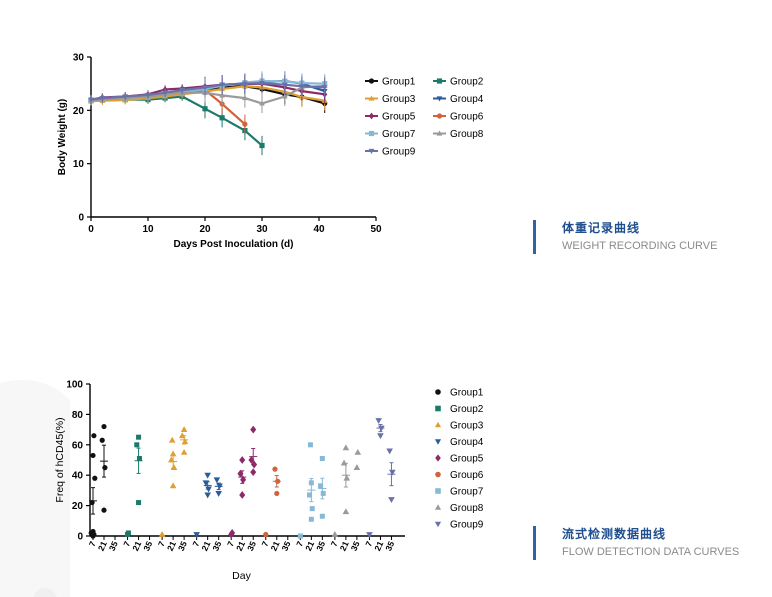 This screenshot has width=772, height=597. Describe the element at coordinates (467, 508) in the screenshot. I see `legend-label: Group8` at that location.